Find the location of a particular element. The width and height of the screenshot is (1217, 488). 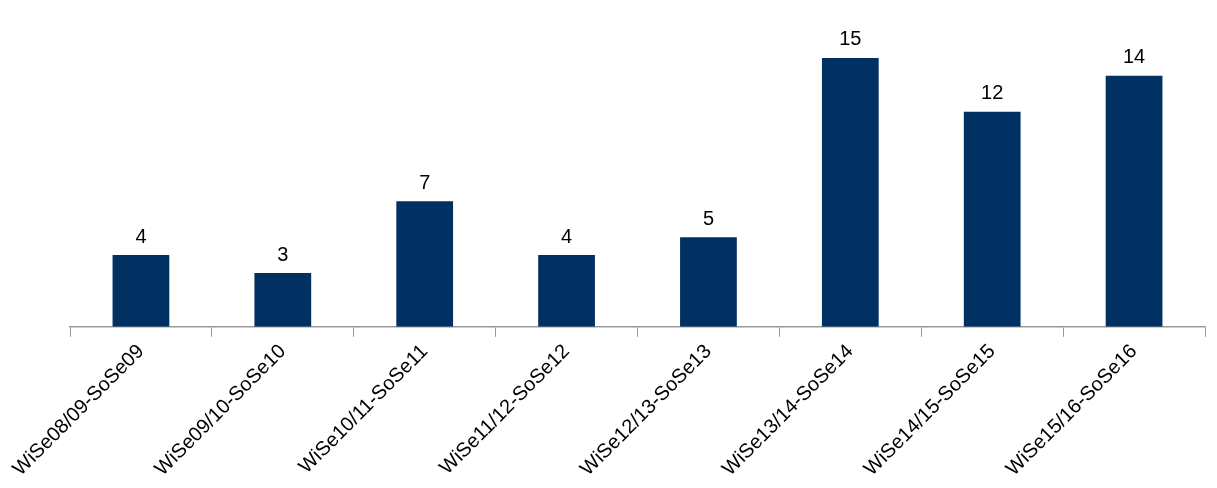

data-label: 12 is located at coordinates (992, 92).